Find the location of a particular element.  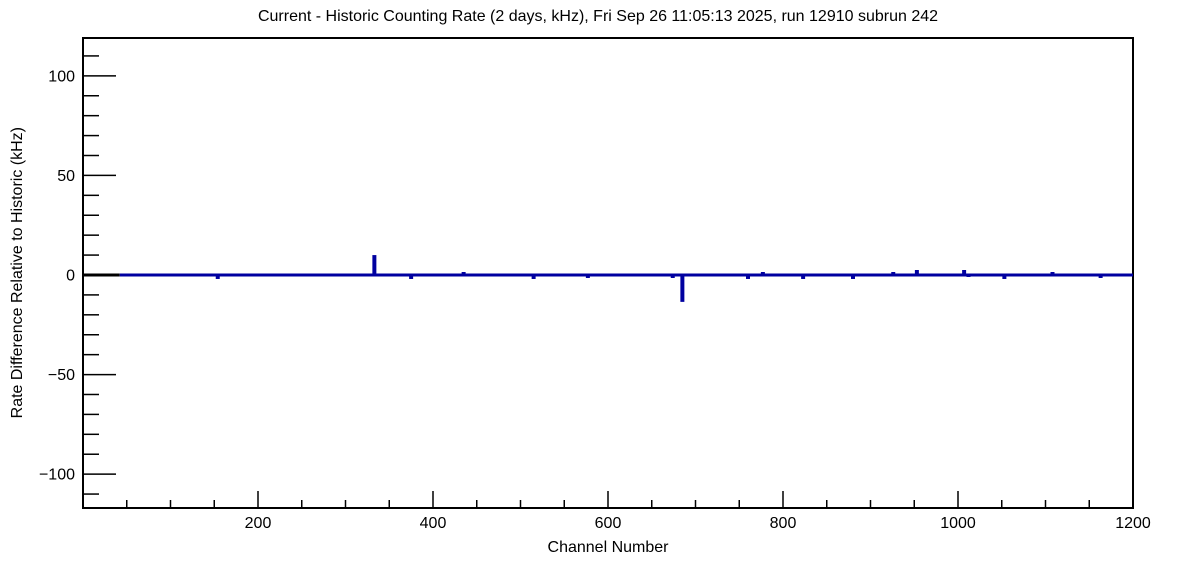

svg-text: 0 is located at coordinates (70, 275).